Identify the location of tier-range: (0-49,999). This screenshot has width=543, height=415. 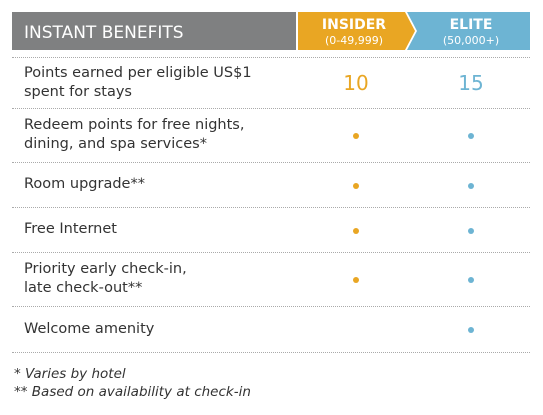
(354, 40).